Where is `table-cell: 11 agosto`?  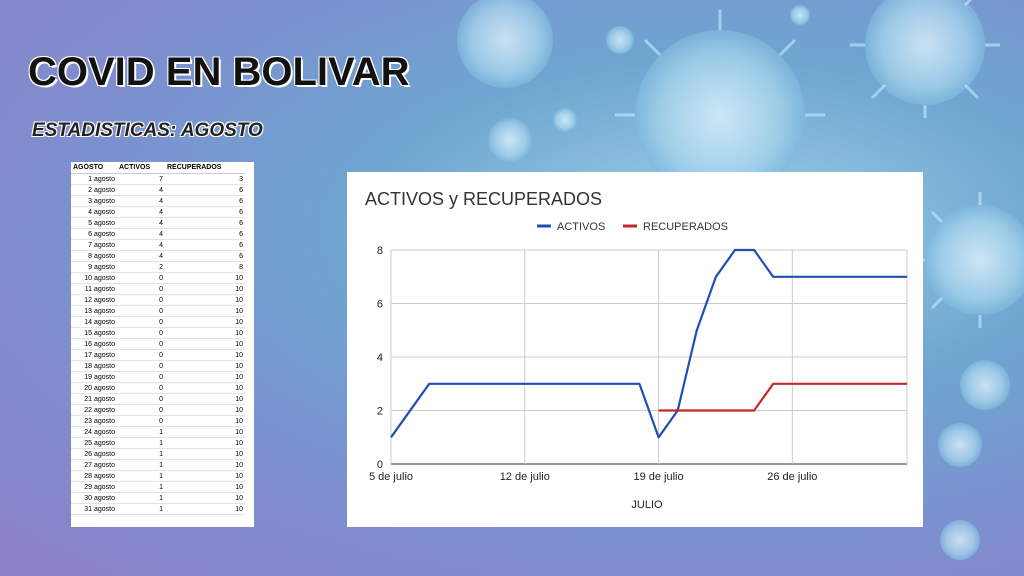 table-cell: 11 agosto is located at coordinates (94, 289).